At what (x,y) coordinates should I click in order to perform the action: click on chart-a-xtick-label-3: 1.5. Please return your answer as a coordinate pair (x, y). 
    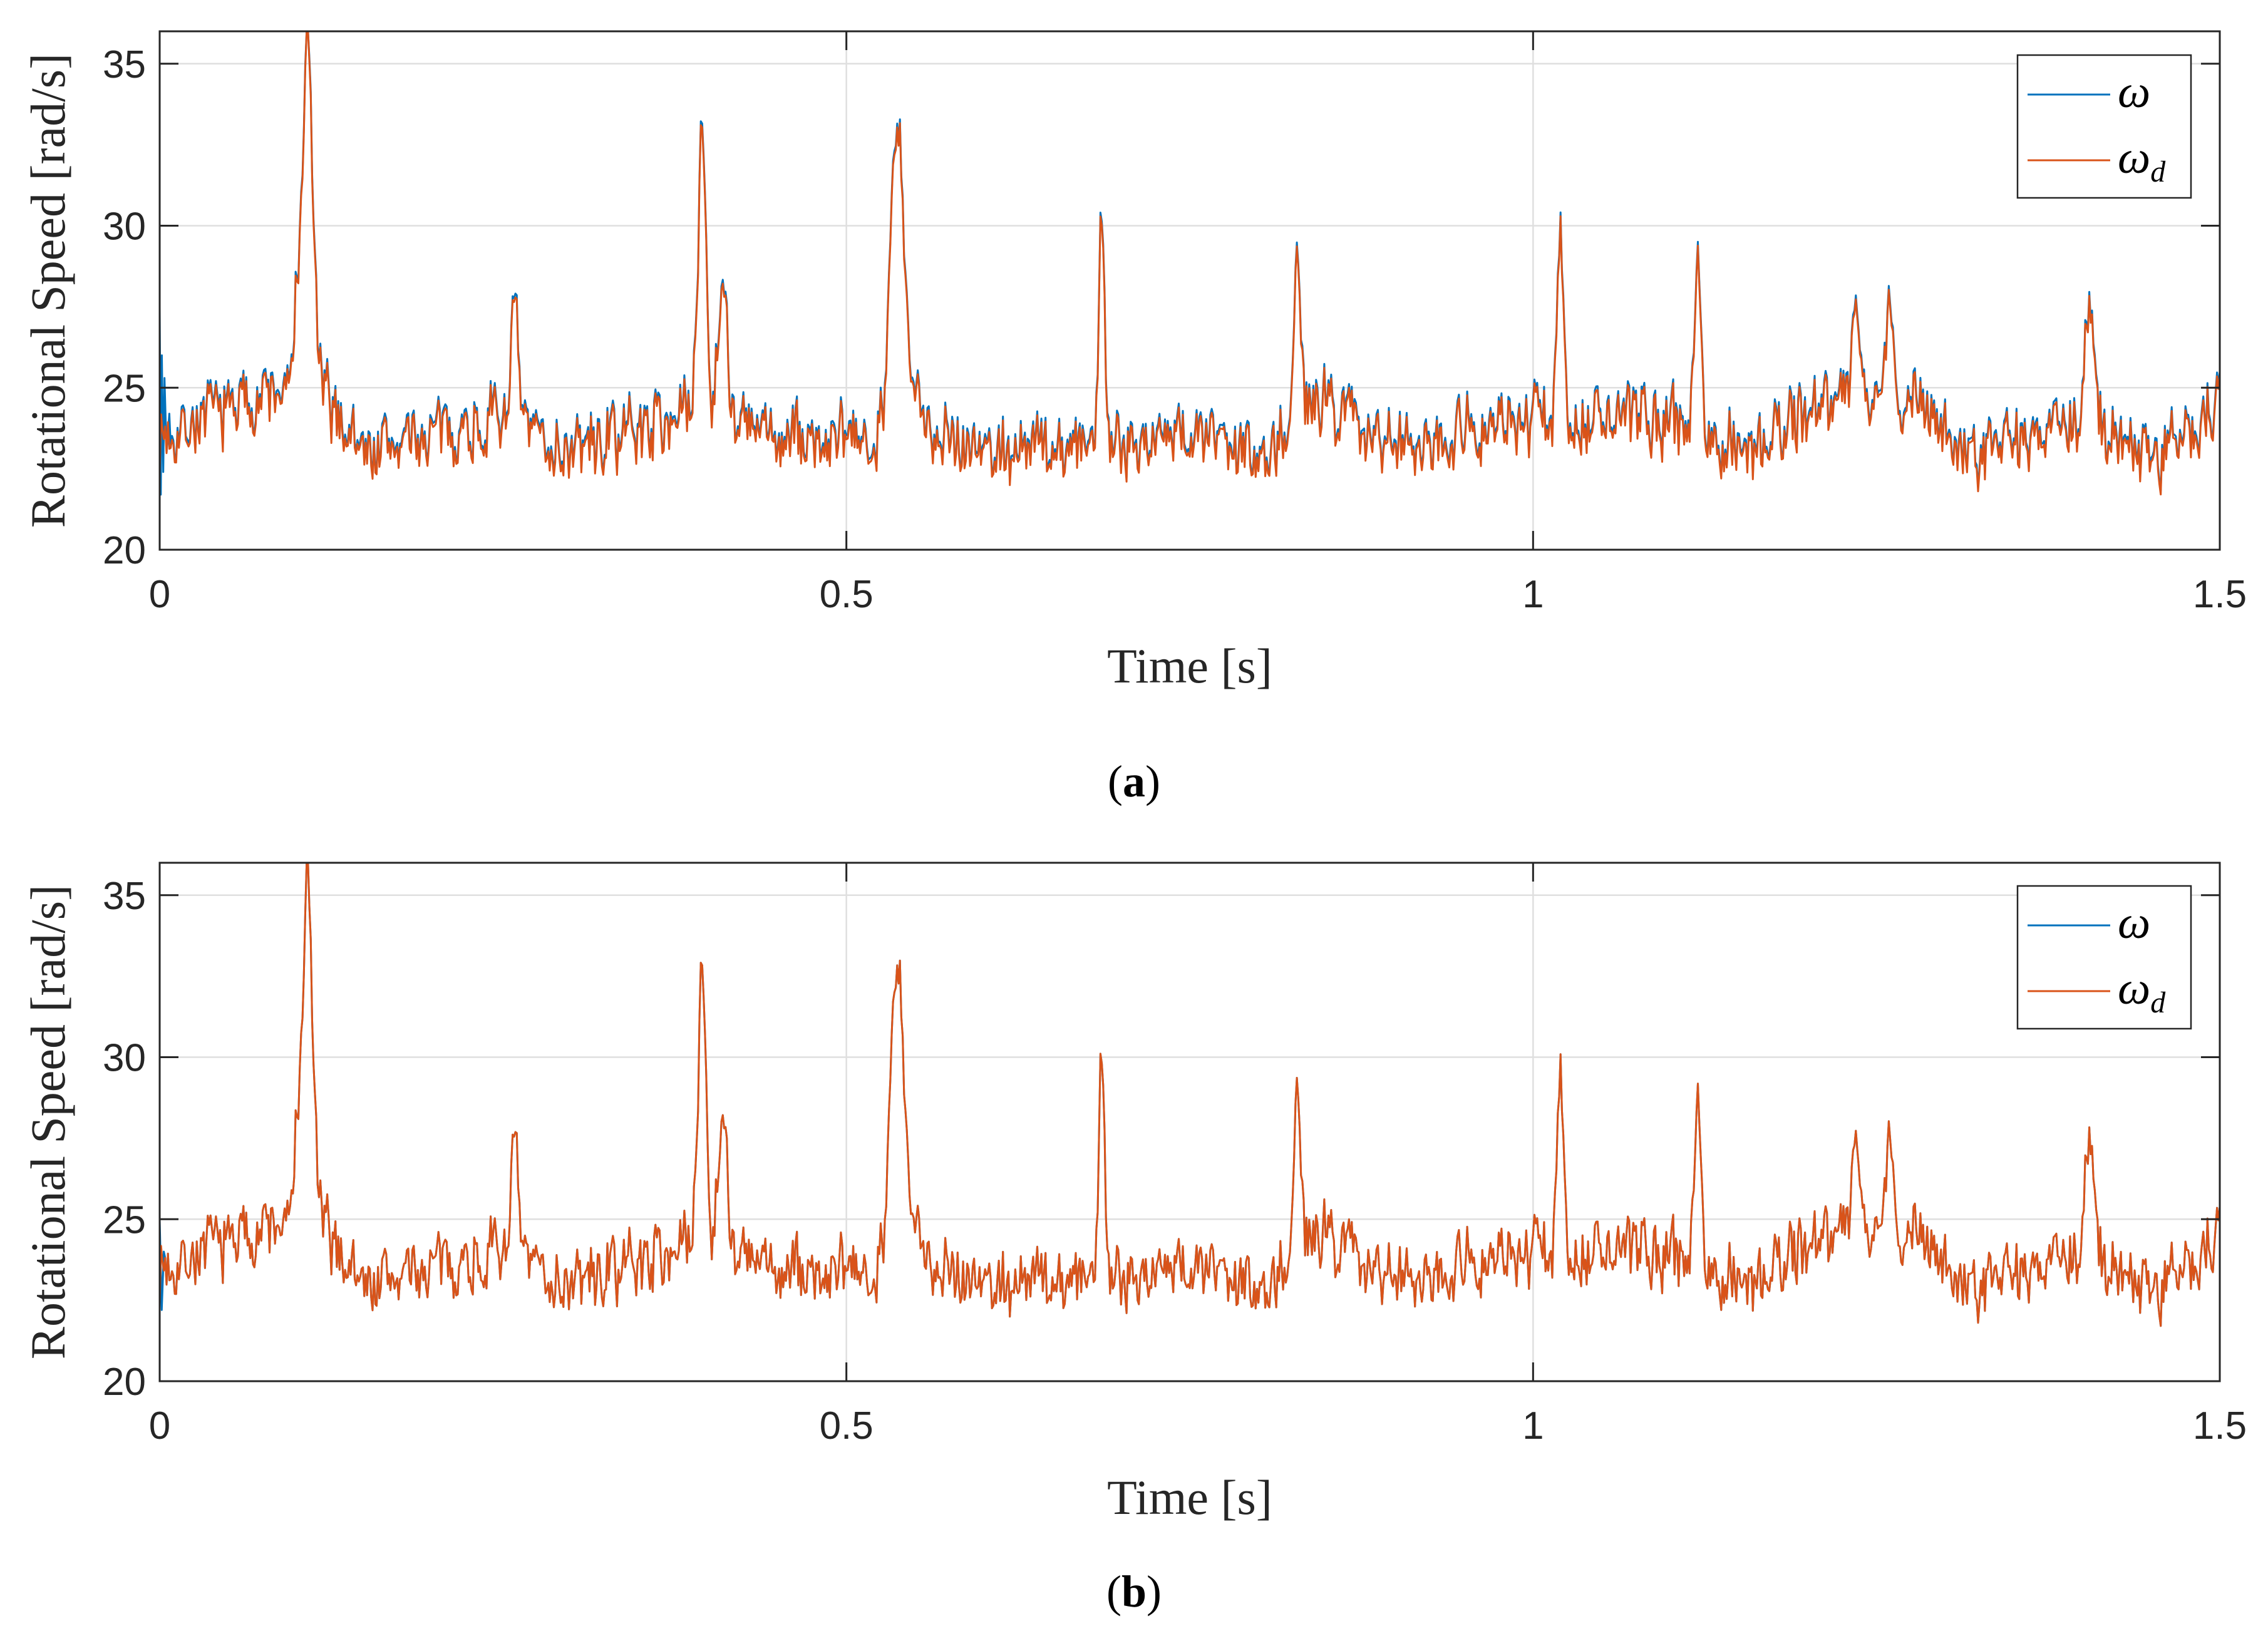
    Looking at the image, I should click on (2220, 595).